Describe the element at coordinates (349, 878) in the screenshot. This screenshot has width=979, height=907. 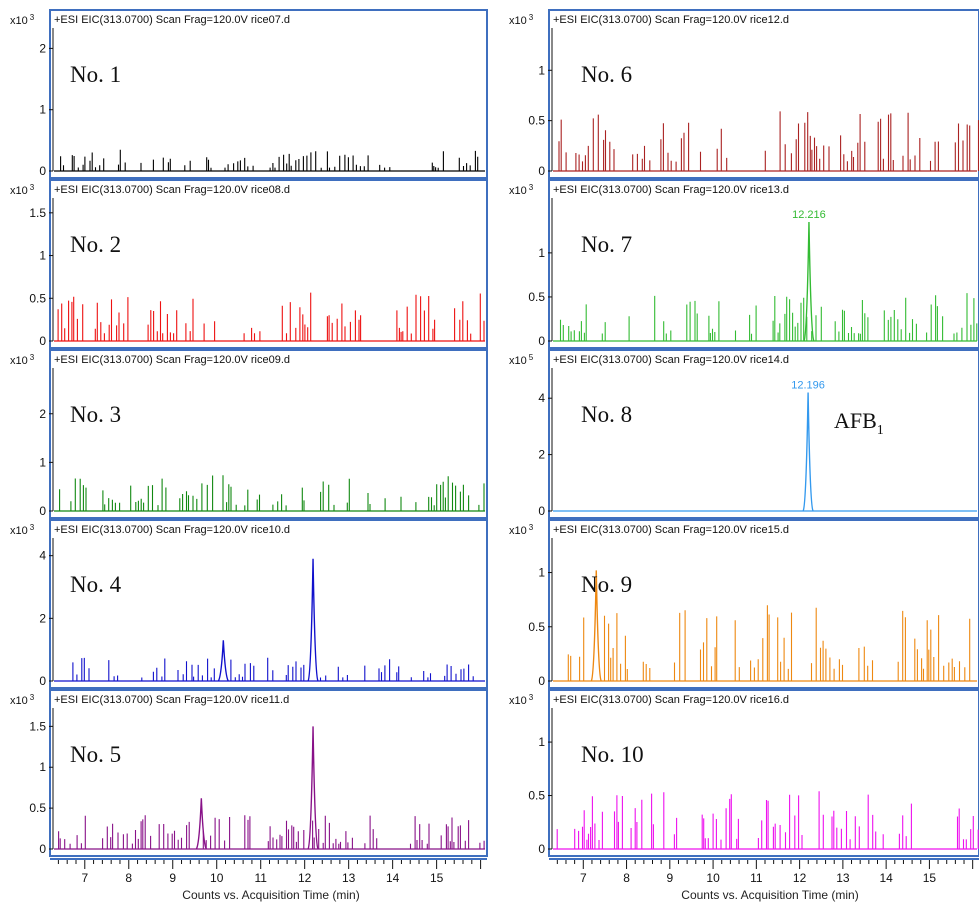
I see `x-tick-label: 13` at that location.